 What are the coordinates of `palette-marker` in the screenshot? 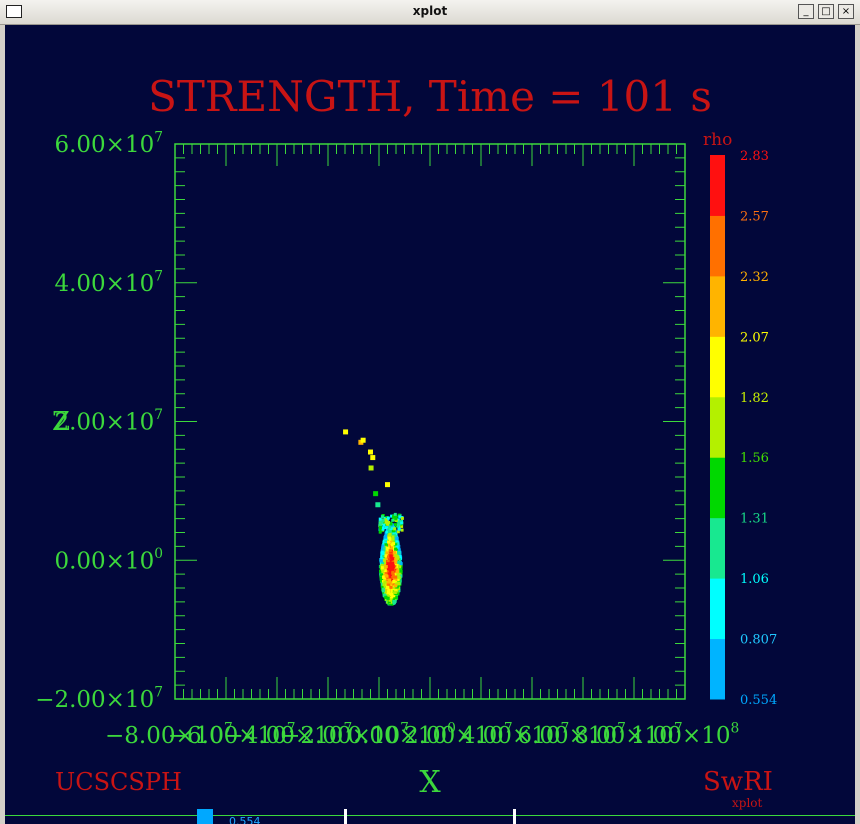 It's located at (514, 816).